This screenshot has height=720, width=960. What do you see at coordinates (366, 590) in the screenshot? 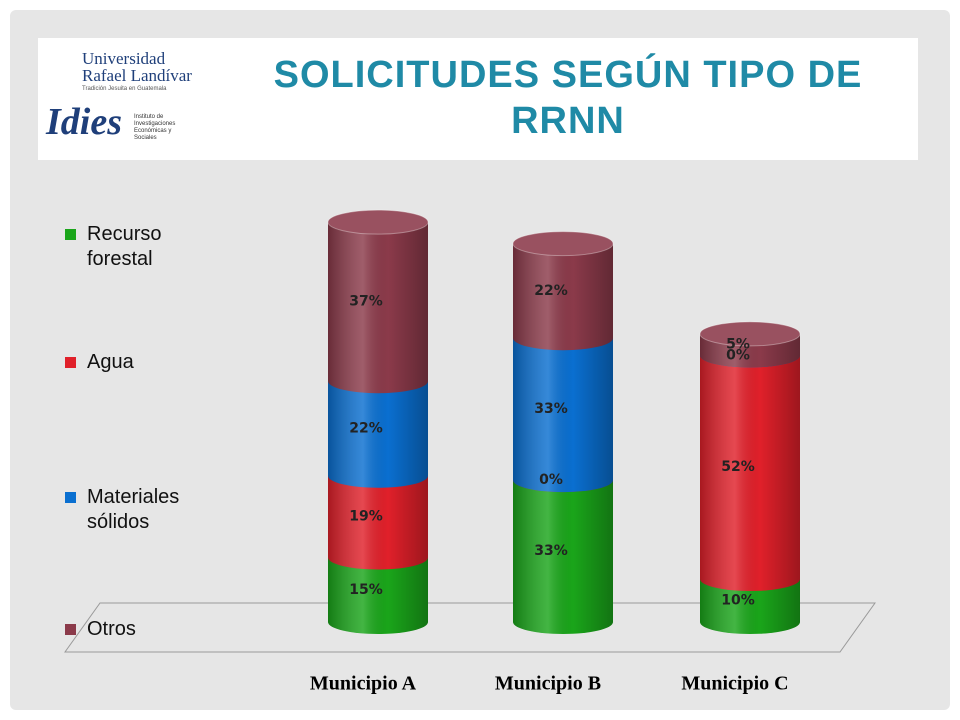
I see `data-label: 15%` at bounding box center [366, 590].